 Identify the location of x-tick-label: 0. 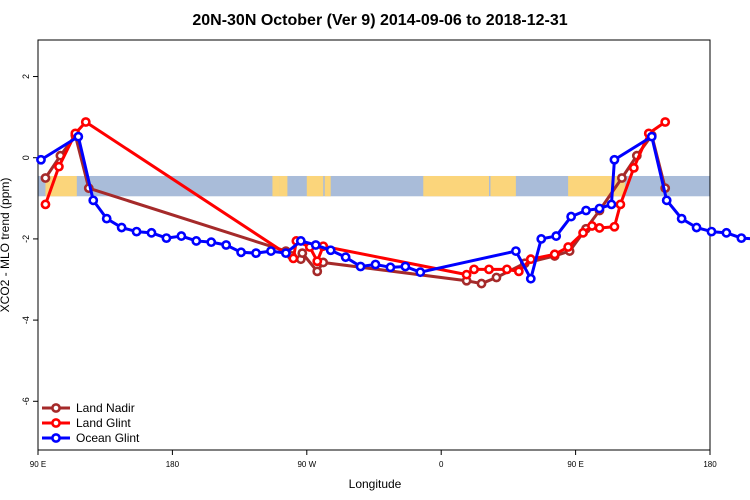
(441, 464).